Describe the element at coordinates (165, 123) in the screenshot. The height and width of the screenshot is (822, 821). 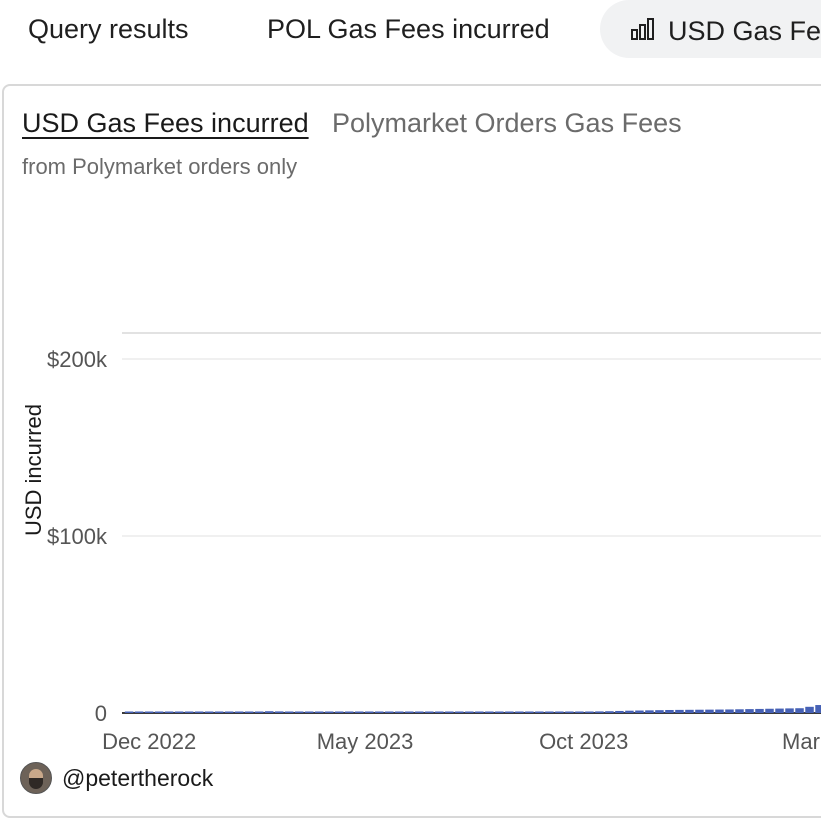
I see `chart-title: USD Gas Fees incurred` at that location.